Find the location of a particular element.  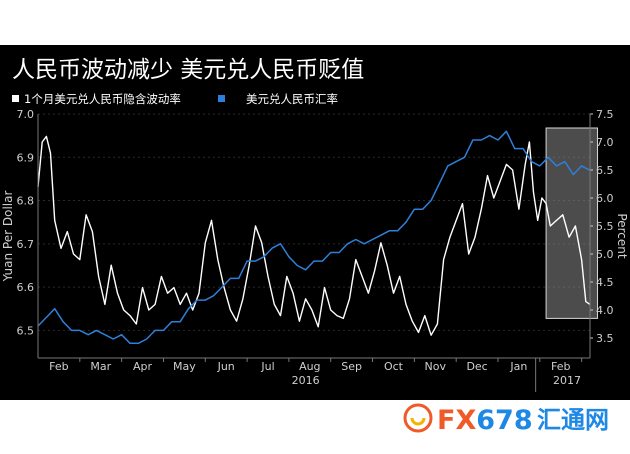

y-right-tick-label: 5.0 is located at coordinates (605, 254).